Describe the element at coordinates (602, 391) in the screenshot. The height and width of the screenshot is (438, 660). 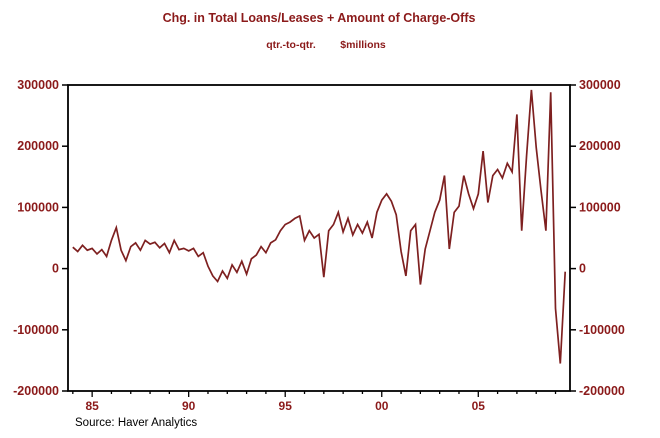
I see `y-axis-label-right: -200000` at that location.